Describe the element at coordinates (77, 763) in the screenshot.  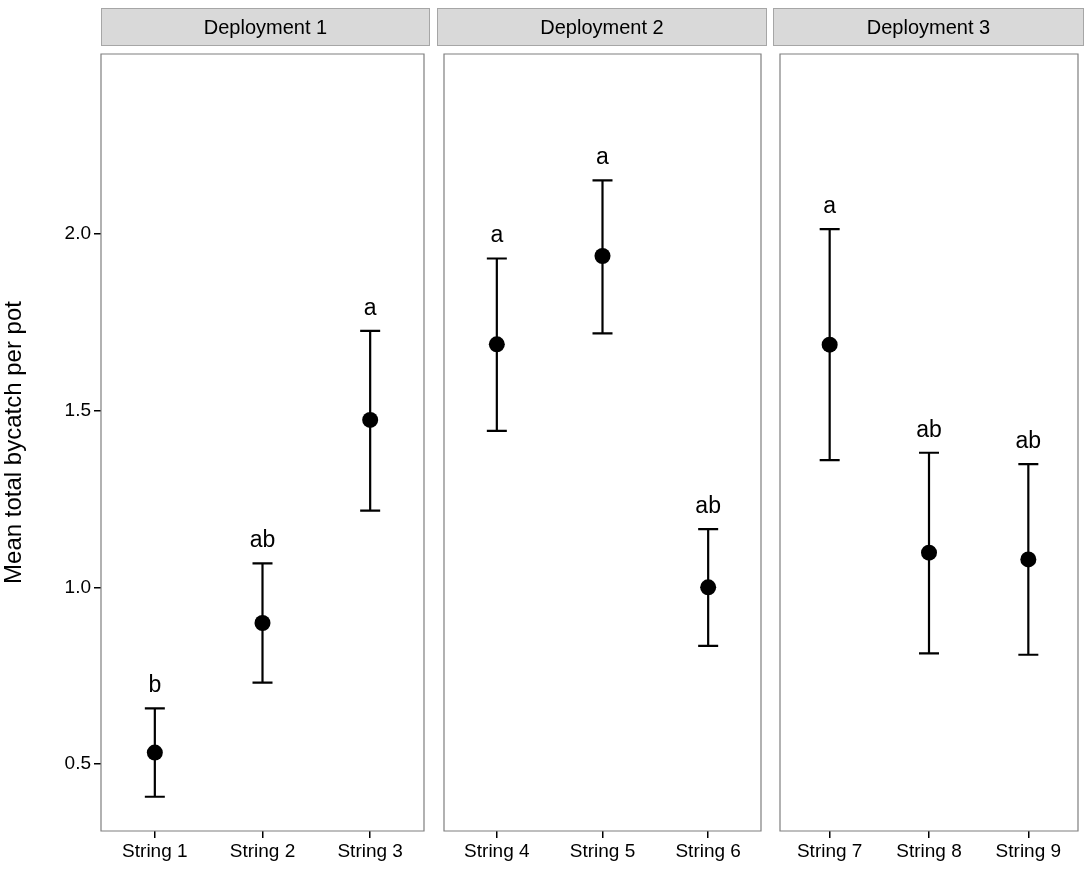
I see `y-tick-label: 0.5` at that location.